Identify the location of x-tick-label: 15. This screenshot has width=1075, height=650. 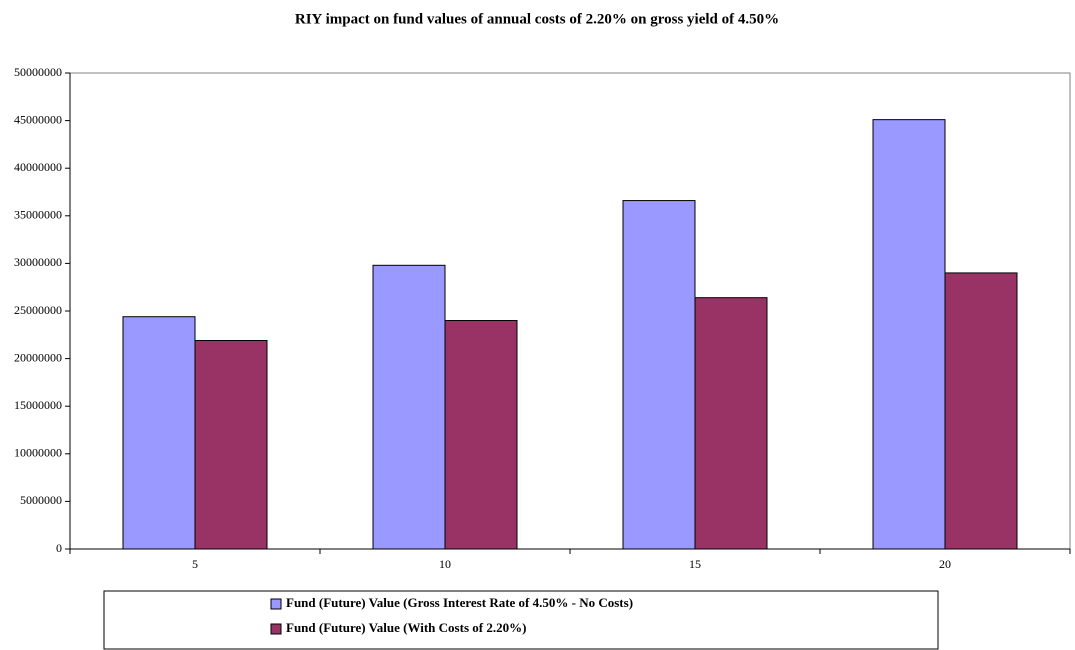
(695, 564).